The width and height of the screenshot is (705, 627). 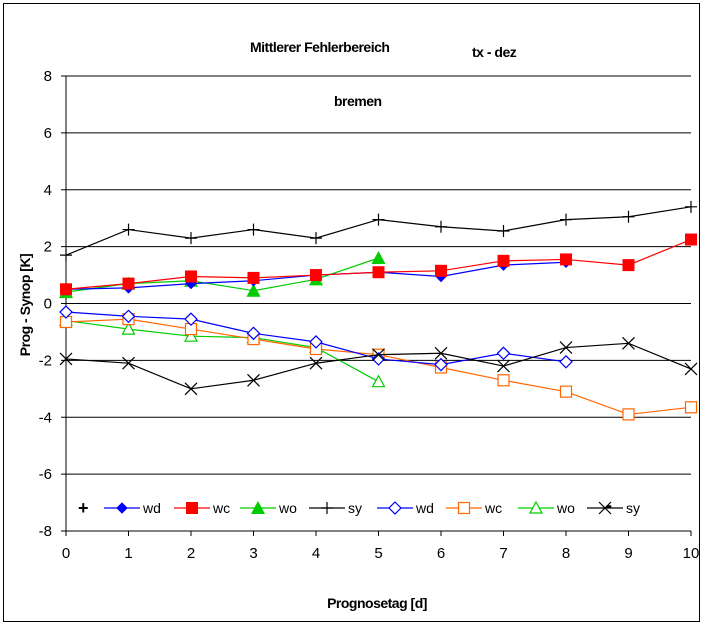 What do you see at coordinates (355, 508) in the screenshot?
I see `legend-label-3: sy` at bounding box center [355, 508].